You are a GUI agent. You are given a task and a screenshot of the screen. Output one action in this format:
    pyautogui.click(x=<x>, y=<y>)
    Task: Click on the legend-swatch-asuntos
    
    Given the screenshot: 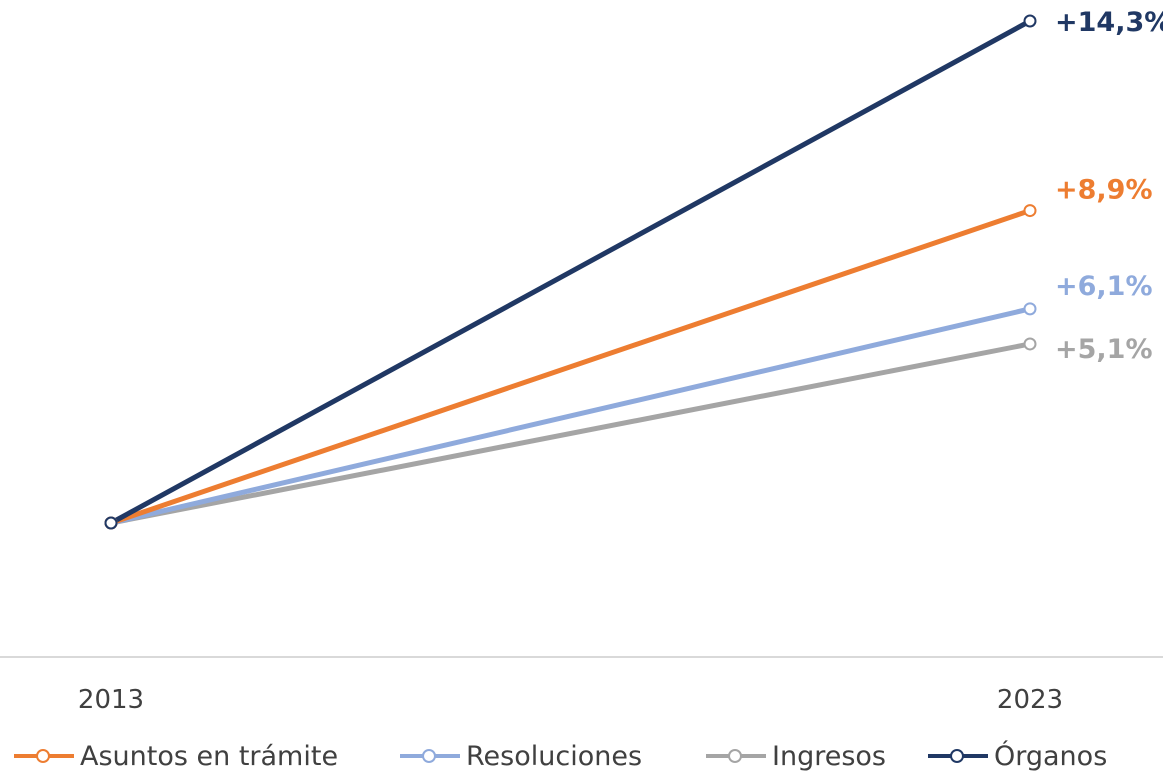 What is the action you would take?
    pyautogui.click(x=47, y=756)
    